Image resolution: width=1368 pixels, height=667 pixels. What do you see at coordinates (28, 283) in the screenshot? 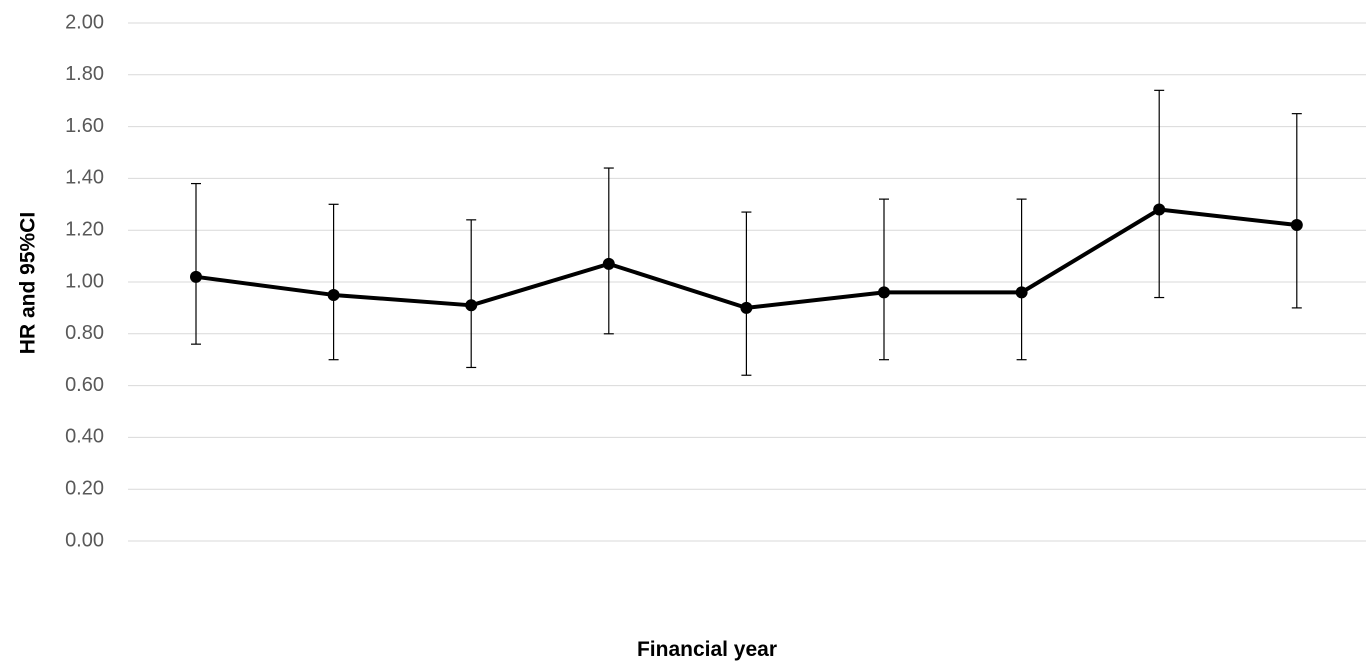
I see `y-axis-title: HR and 95%CI` at bounding box center [28, 283].